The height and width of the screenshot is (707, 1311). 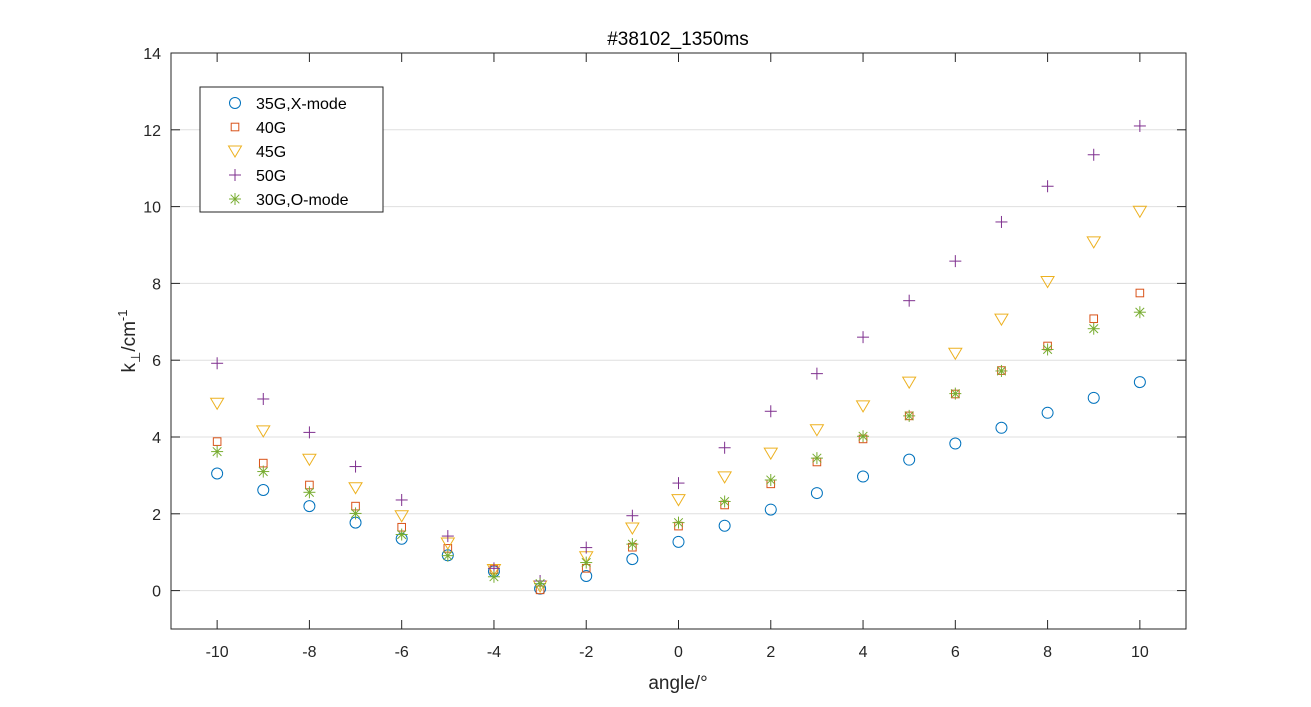 What do you see at coordinates (678, 39) in the screenshot?
I see `chart-title: #38102_1350ms` at bounding box center [678, 39].